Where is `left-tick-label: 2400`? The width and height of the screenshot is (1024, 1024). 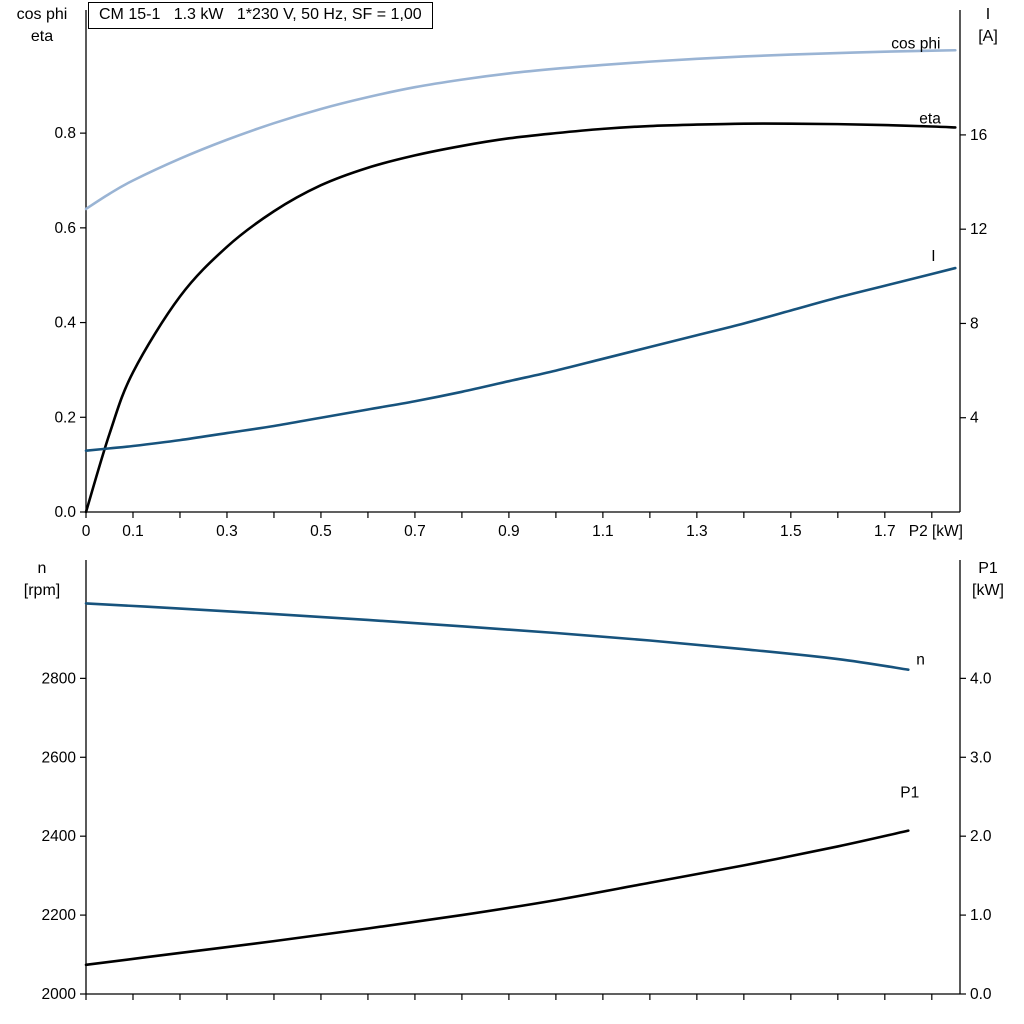 left-tick-label: 2400 is located at coordinates (59, 836).